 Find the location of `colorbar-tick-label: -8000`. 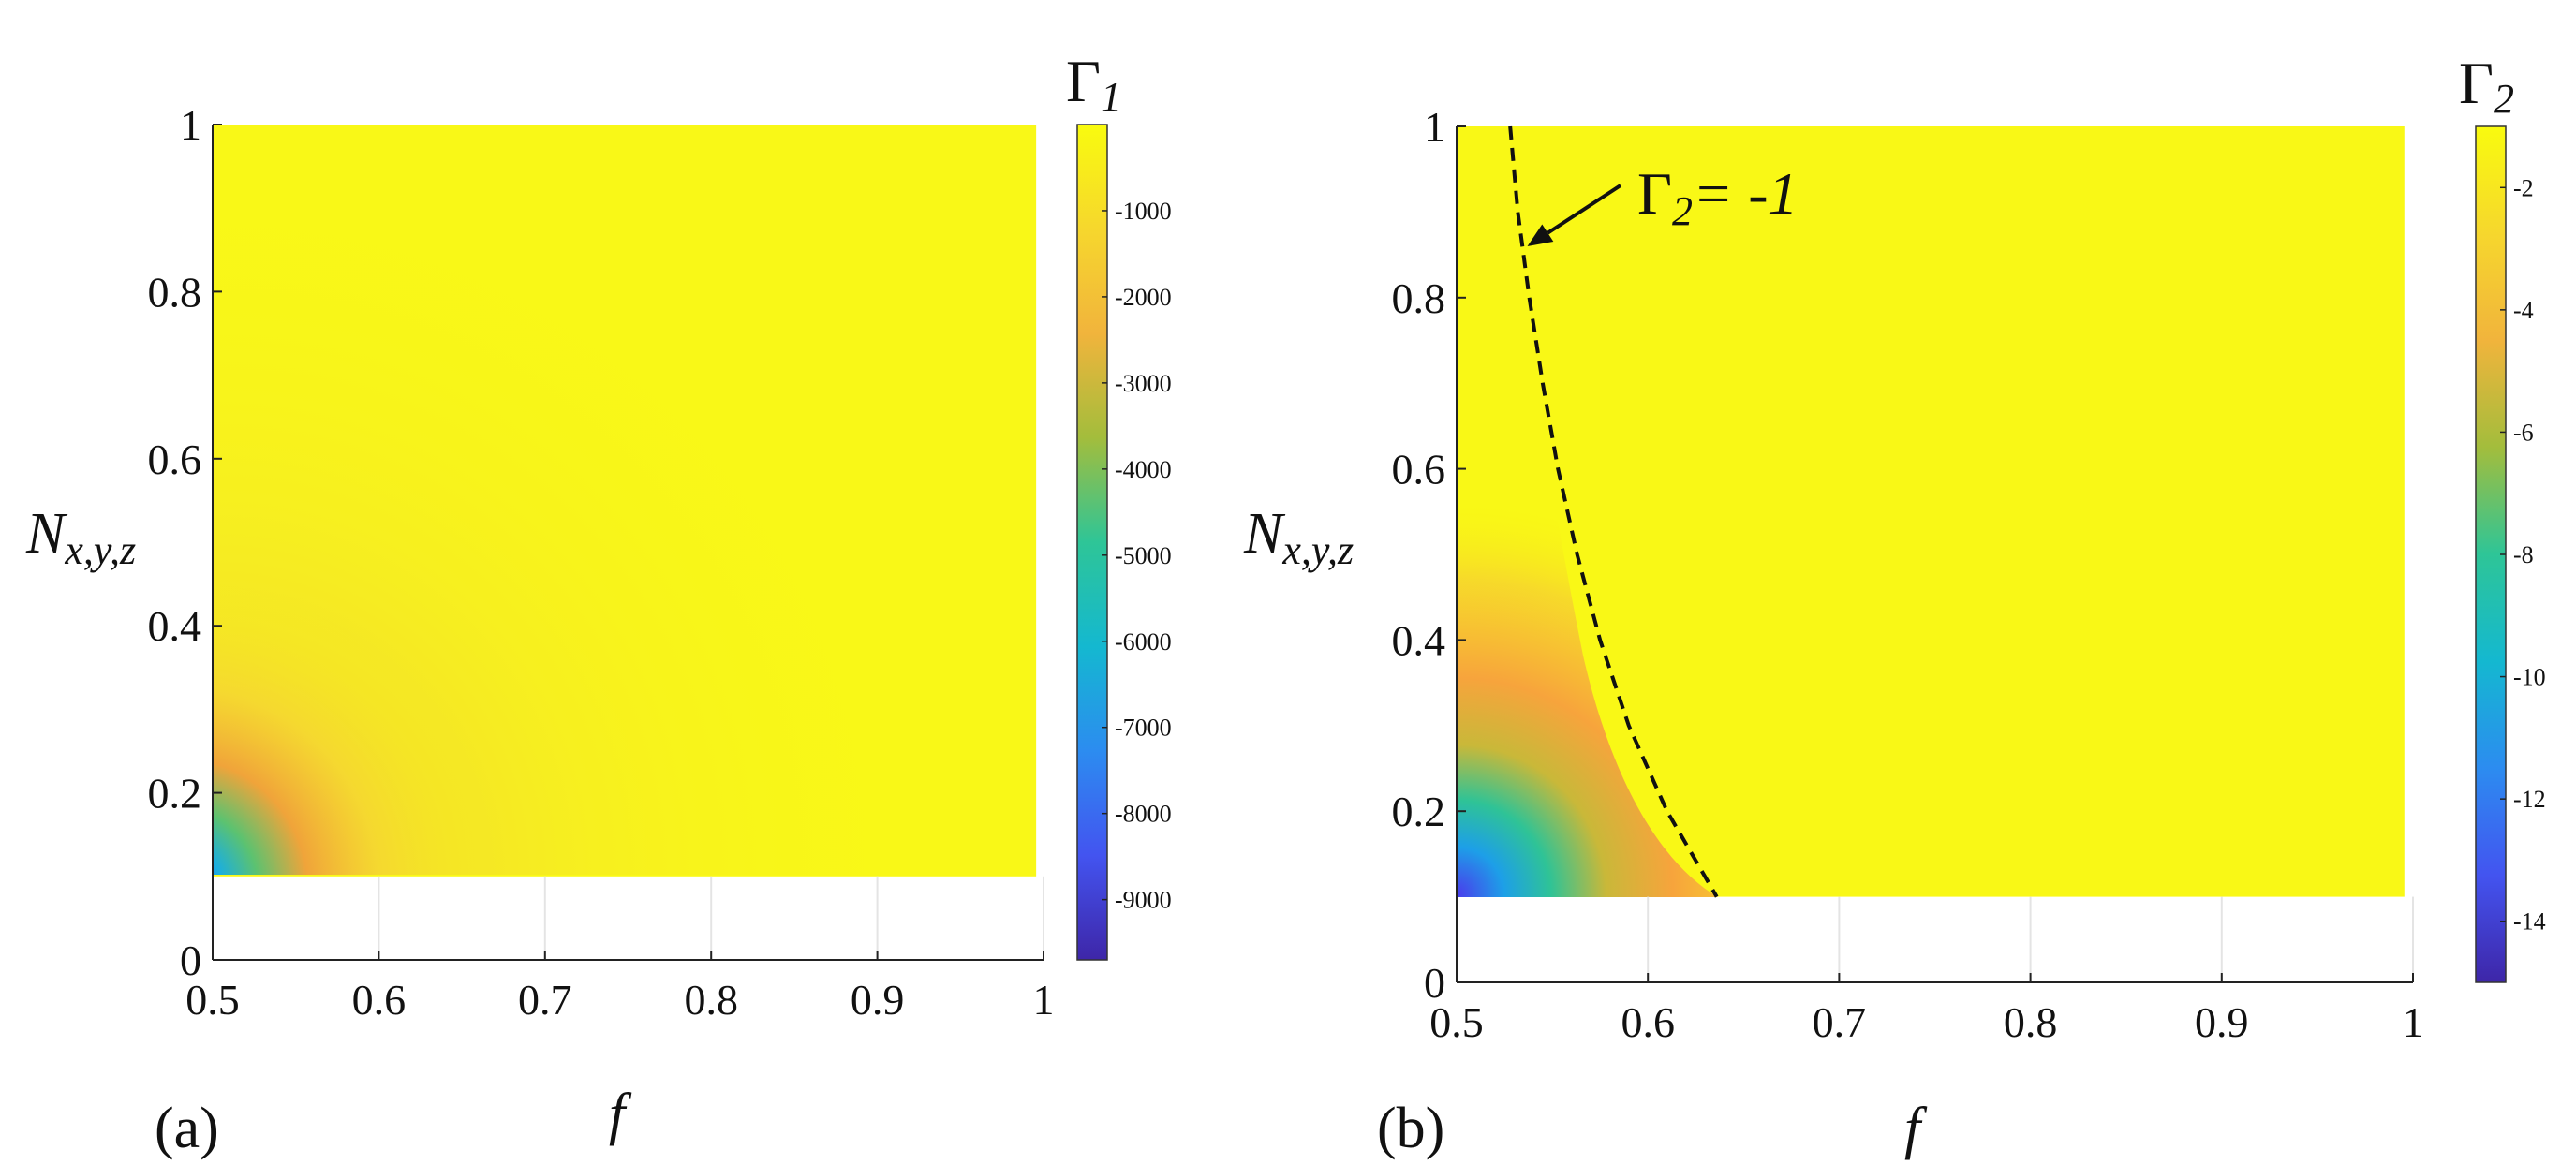

colorbar-tick-label: -8000 is located at coordinates (1143, 814).